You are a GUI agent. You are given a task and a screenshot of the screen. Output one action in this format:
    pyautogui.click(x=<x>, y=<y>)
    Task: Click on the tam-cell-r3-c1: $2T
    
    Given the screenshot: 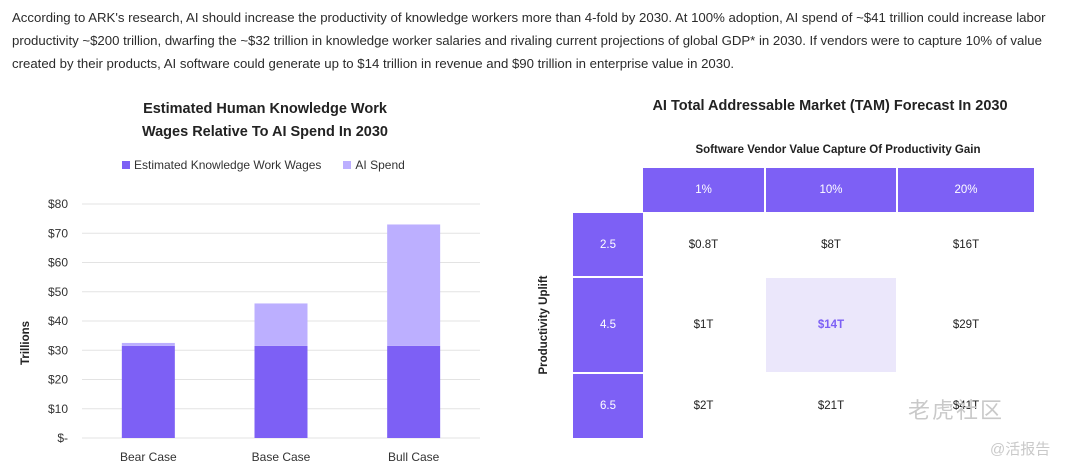 What is the action you would take?
    pyautogui.click(x=703, y=406)
    